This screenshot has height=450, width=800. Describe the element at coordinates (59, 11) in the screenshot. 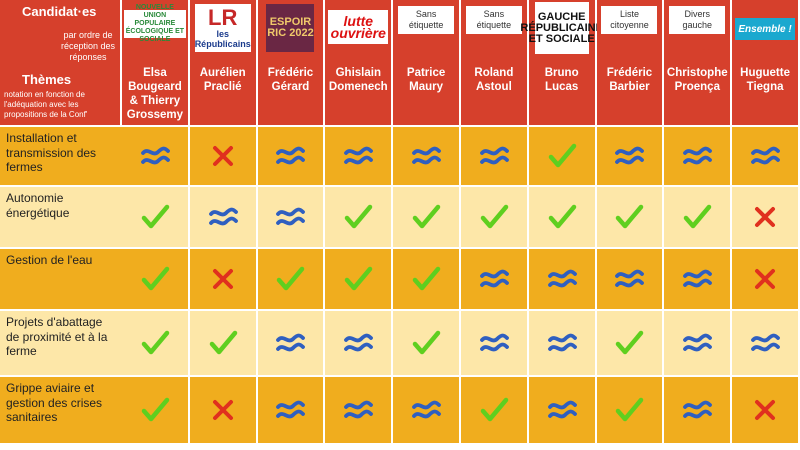

I see `candidats-title: Candidat·es` at that location.